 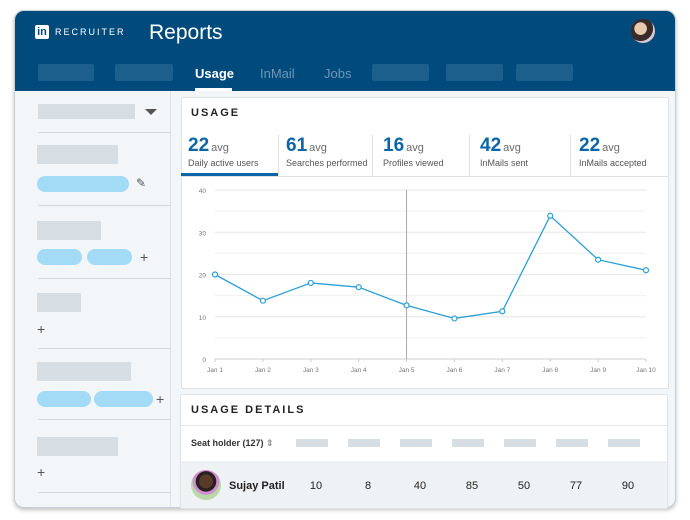 What do you see at coordinates (504, 155) in the screenshot?
I see `stat-inmails-sent: 42 avg InMails sent` at bounding box center [504, 155].